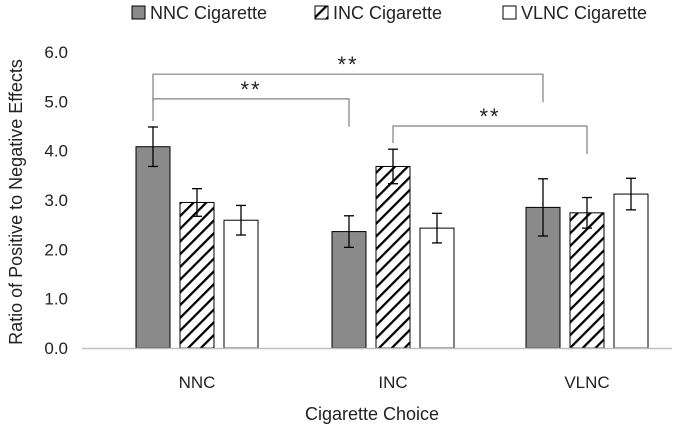 The image size is (685, 431). I want to click on x-axis: NNC INC VLNC, so click(377, 369).